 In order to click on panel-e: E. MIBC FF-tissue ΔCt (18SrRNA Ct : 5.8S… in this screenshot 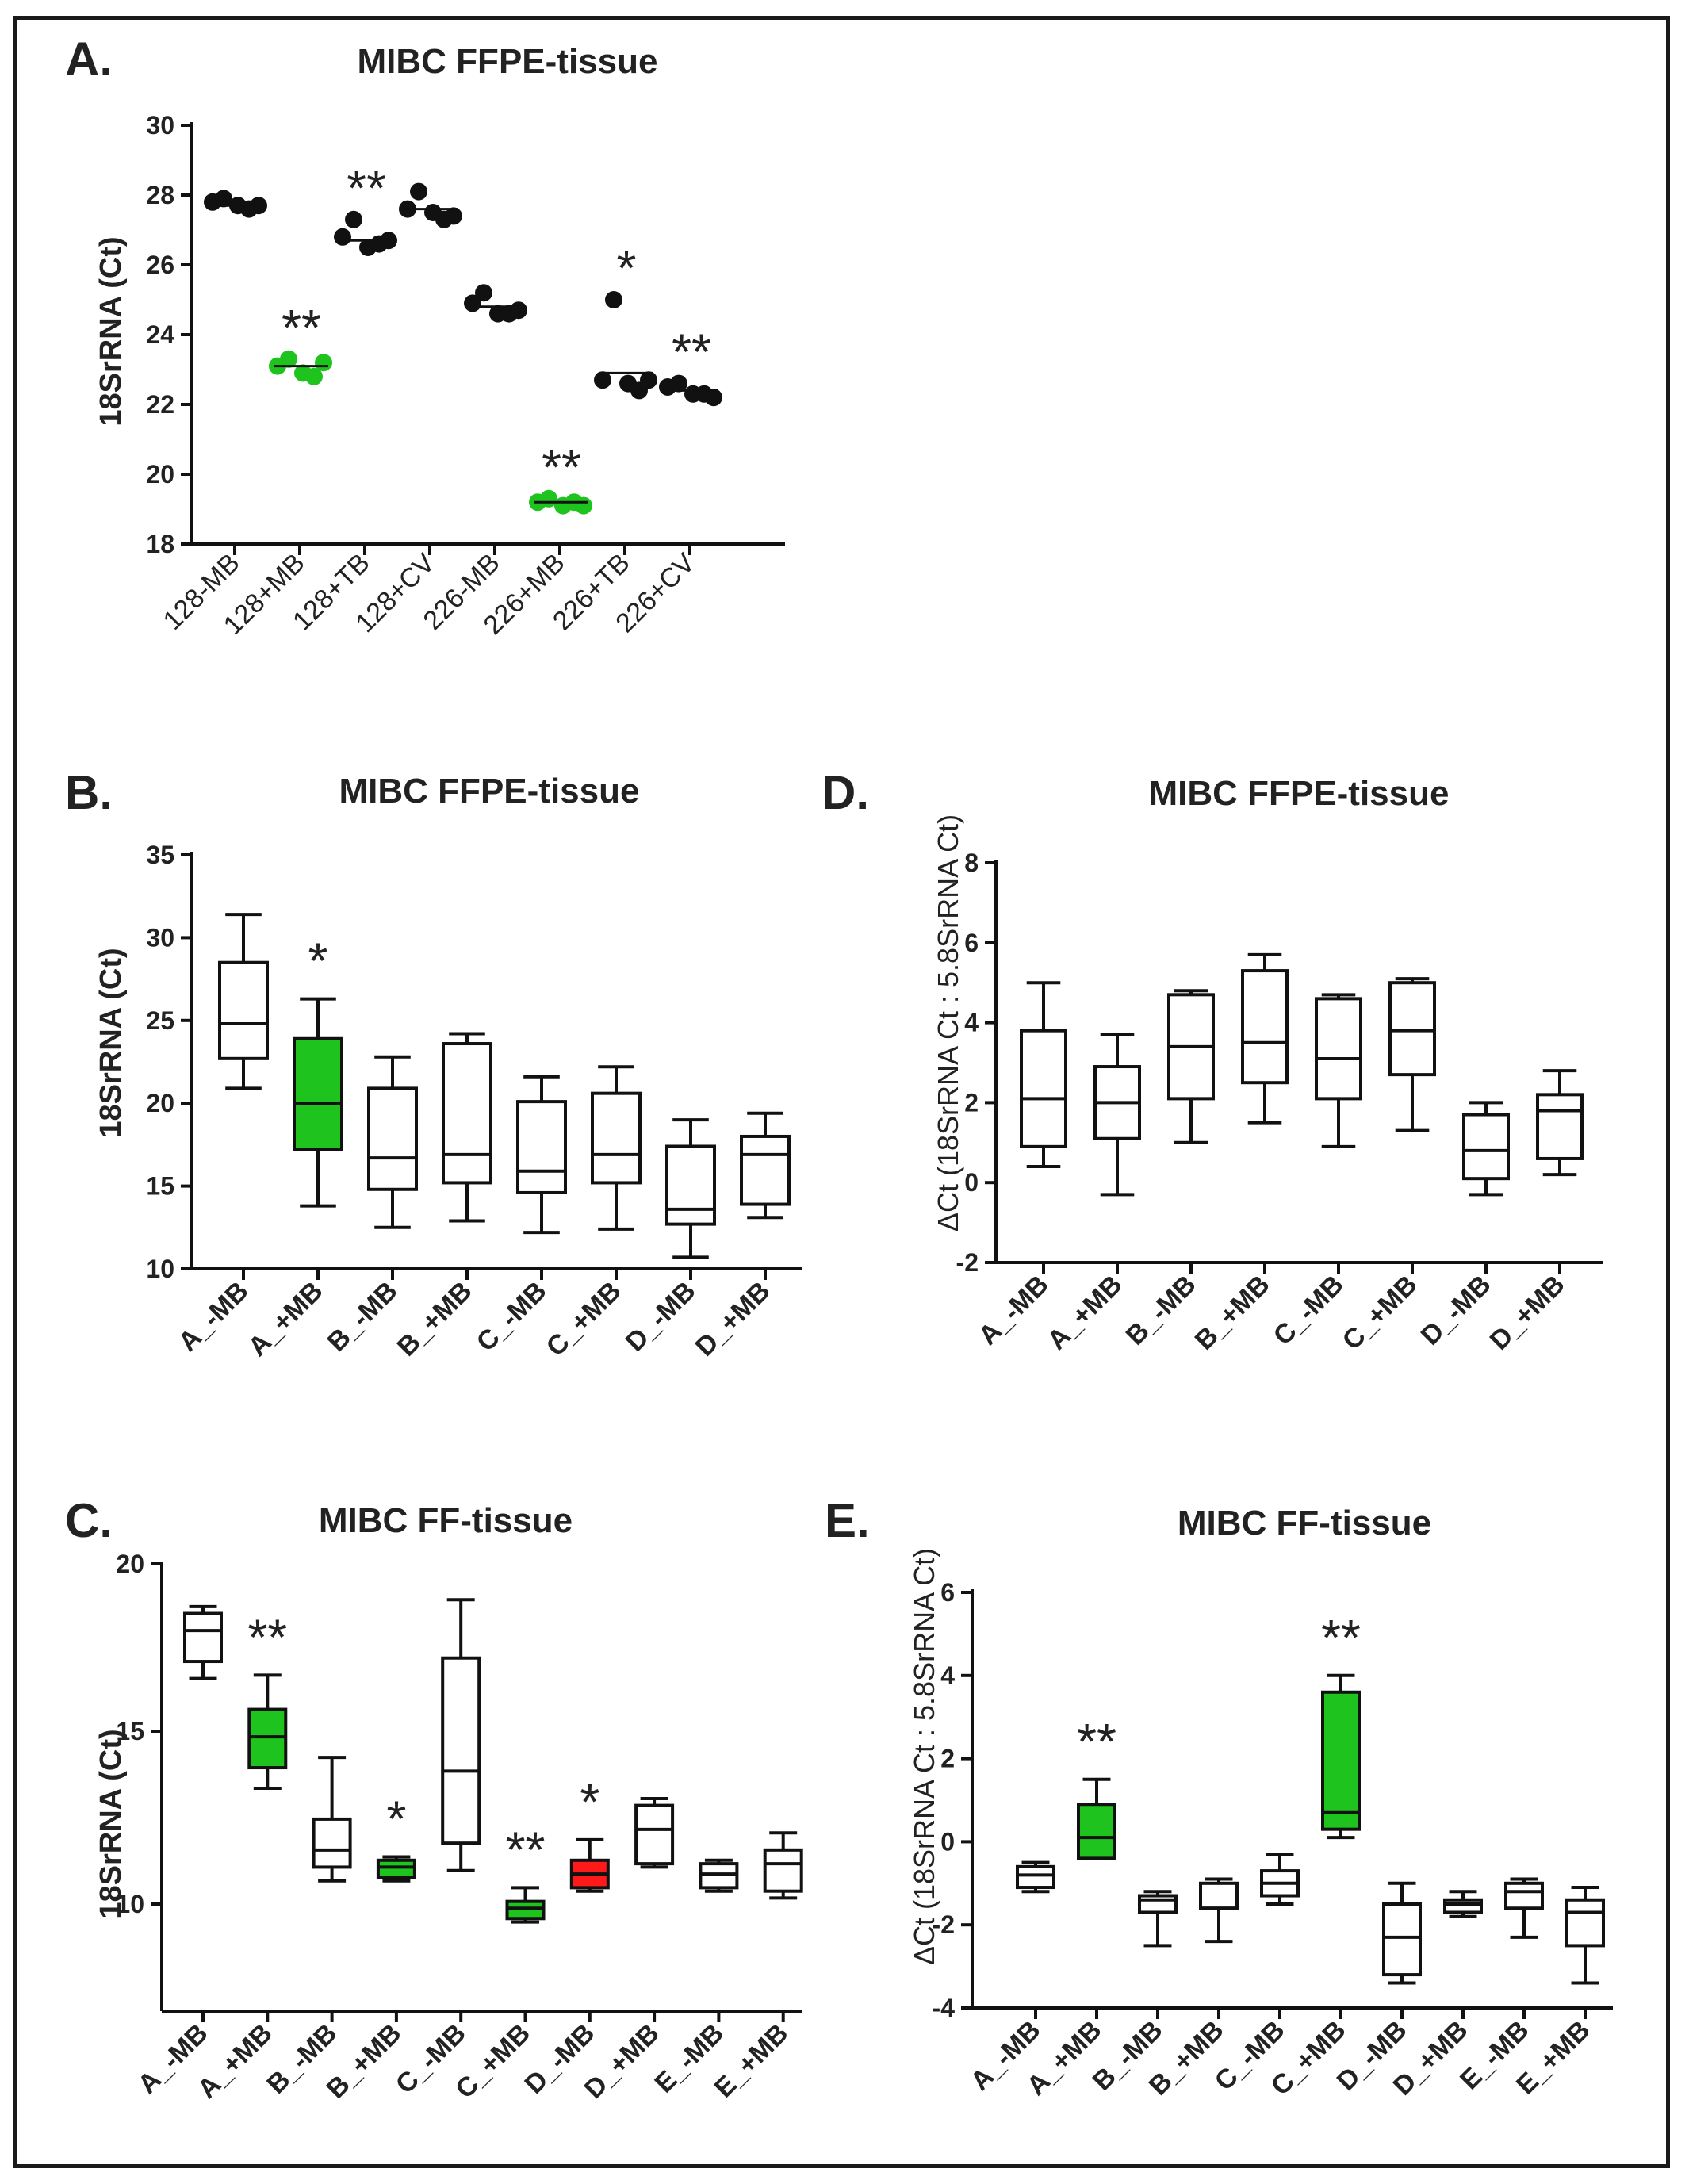, I will do `click(1219, 1798)`.